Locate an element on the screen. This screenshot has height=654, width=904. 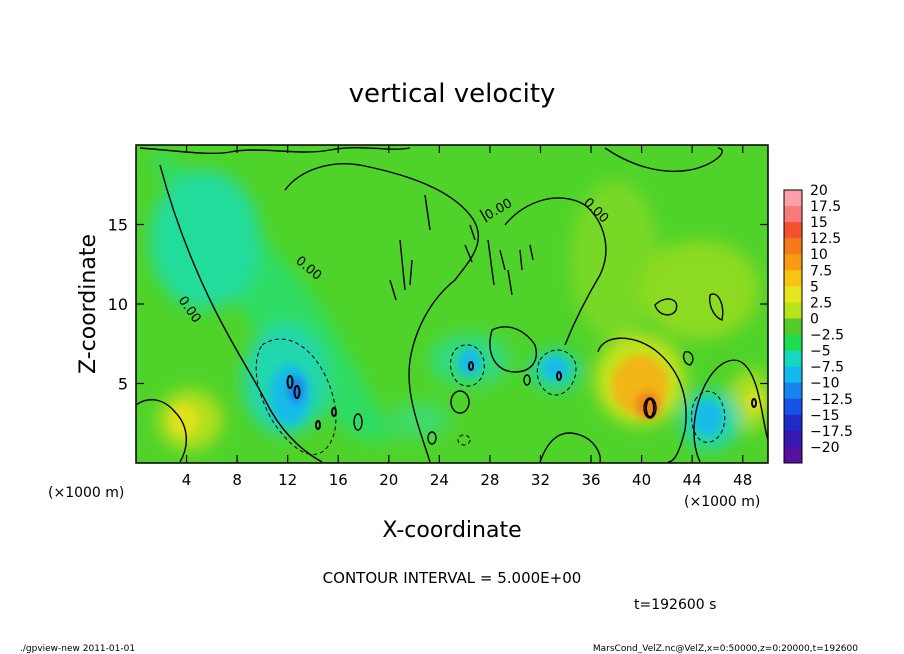
y-tick-label: 10 is located at coordinates (118, 304).